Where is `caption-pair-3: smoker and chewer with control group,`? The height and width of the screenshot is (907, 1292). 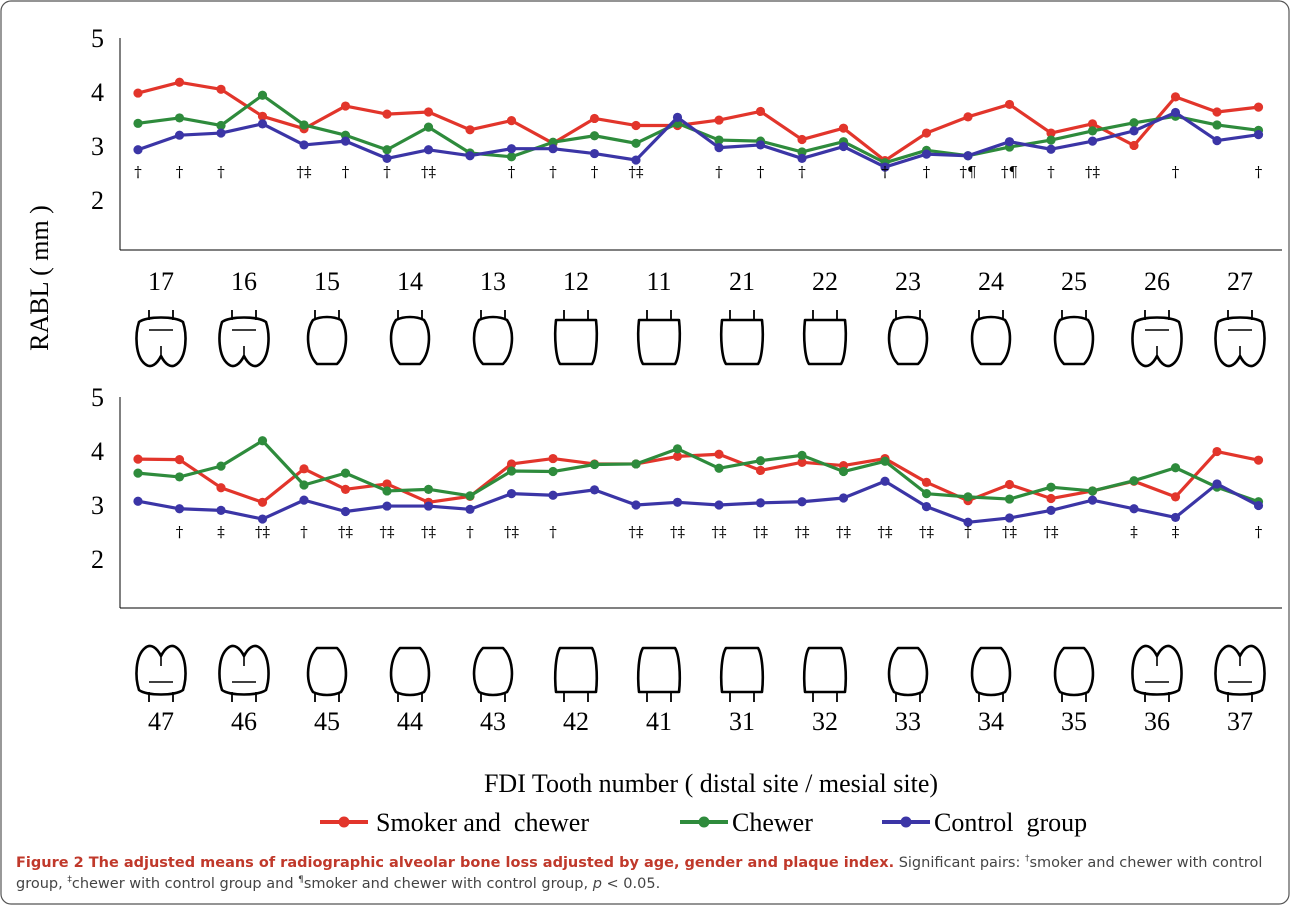 caption-pair-3: smoker and chewer with control group, is located at coordinates (448, 884).